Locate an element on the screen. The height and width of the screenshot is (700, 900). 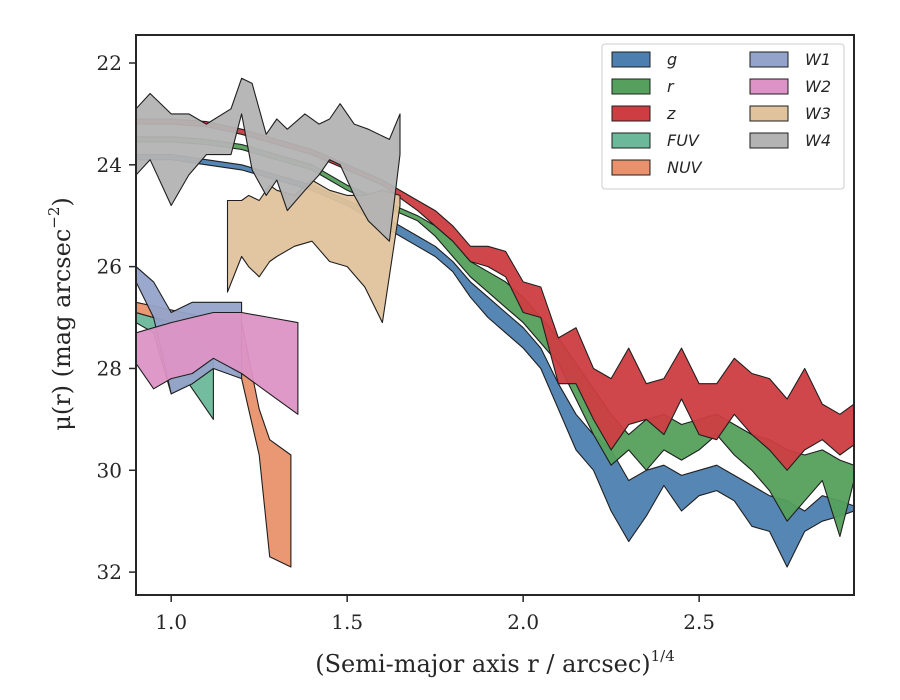
legend-swatch-w2 is located at coordinates (769, 86).